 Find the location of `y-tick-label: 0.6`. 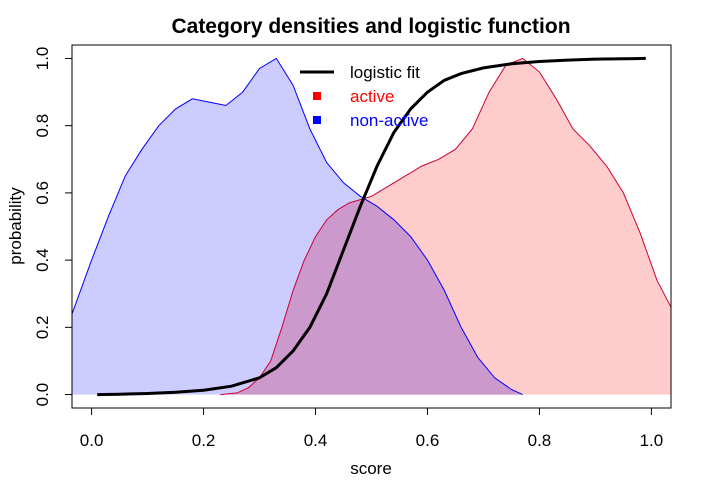

y-tick-label: 0.6 is located at coordinates (42, 193).